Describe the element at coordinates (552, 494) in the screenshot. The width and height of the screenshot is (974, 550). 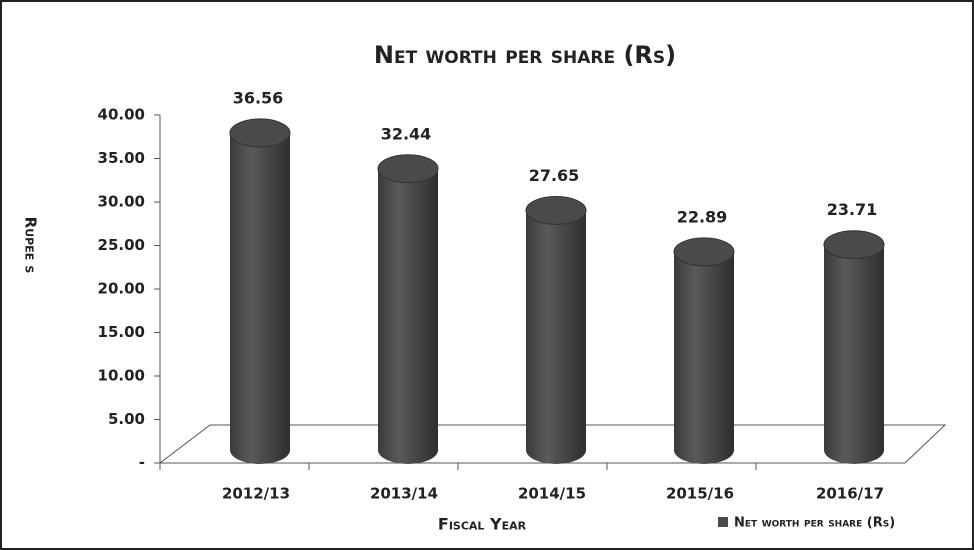
I see `x-tick-label: 2014/15` at that location.